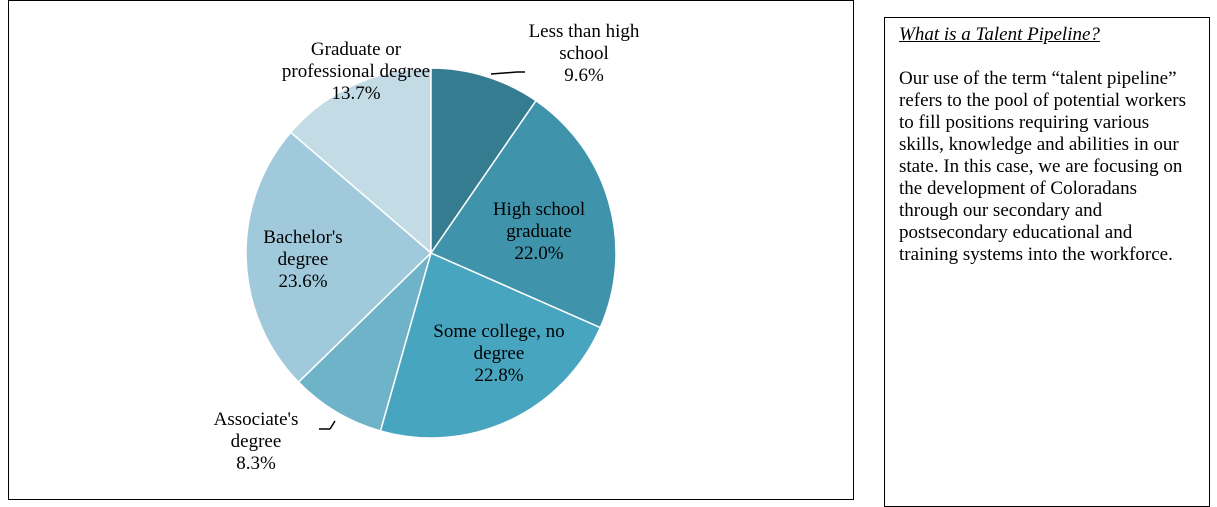  I want to click on sidebar-title: What is a Talent Pipeline?, so click(999, 34).